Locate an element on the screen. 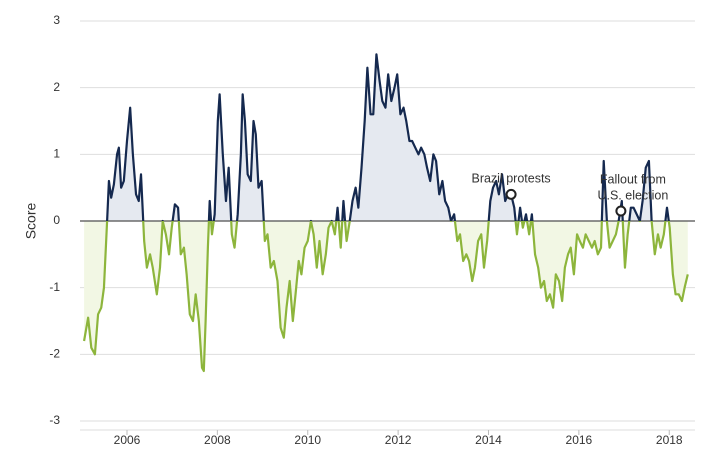 This screenshot has height=458, width=720. x-tick-label: 2012 is located at coordinates (398, 440).